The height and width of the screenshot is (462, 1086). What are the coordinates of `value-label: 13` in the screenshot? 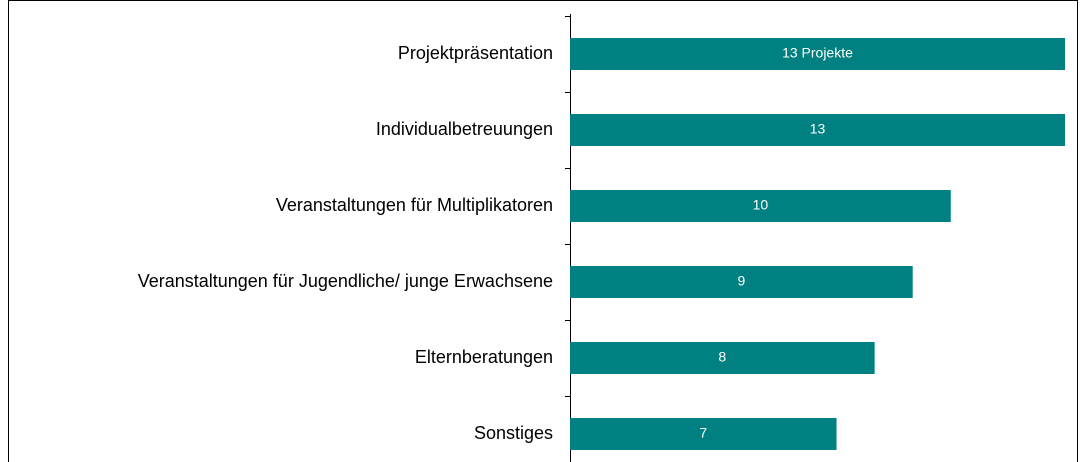 It's located at (818, 129).